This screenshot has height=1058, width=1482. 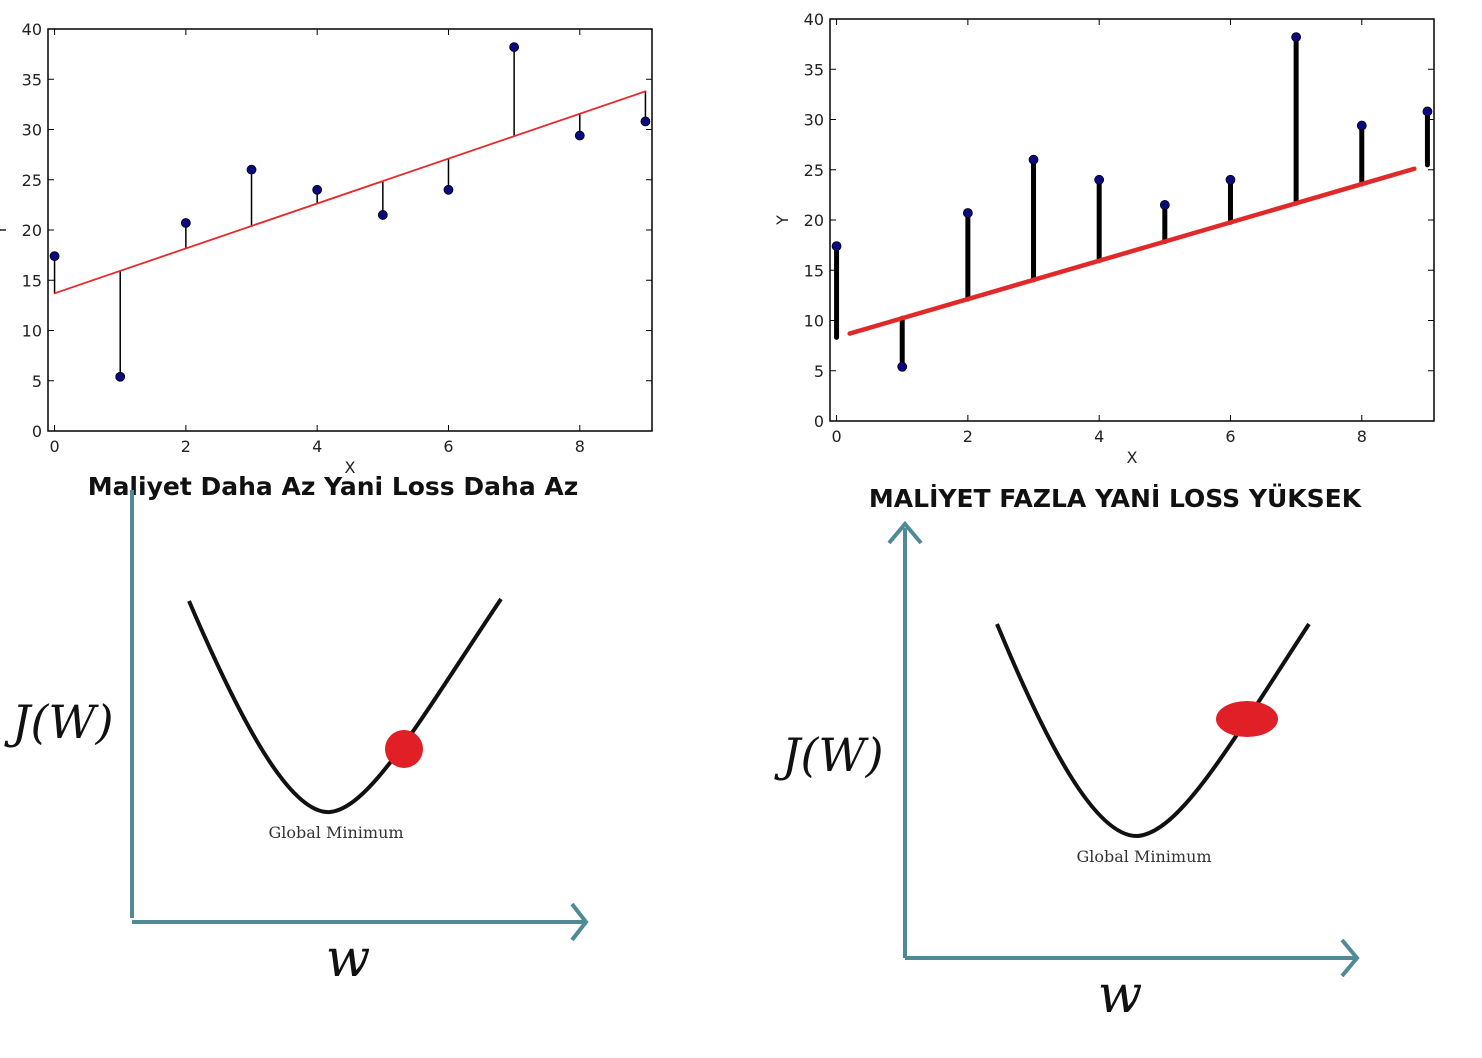 What do you see at coordinates (1116, 498) in the screenshot?
I see `right-caption: MALİYET FAZLA YANİ LOSS YÜKSEK` at bounding box center [1116, 498].